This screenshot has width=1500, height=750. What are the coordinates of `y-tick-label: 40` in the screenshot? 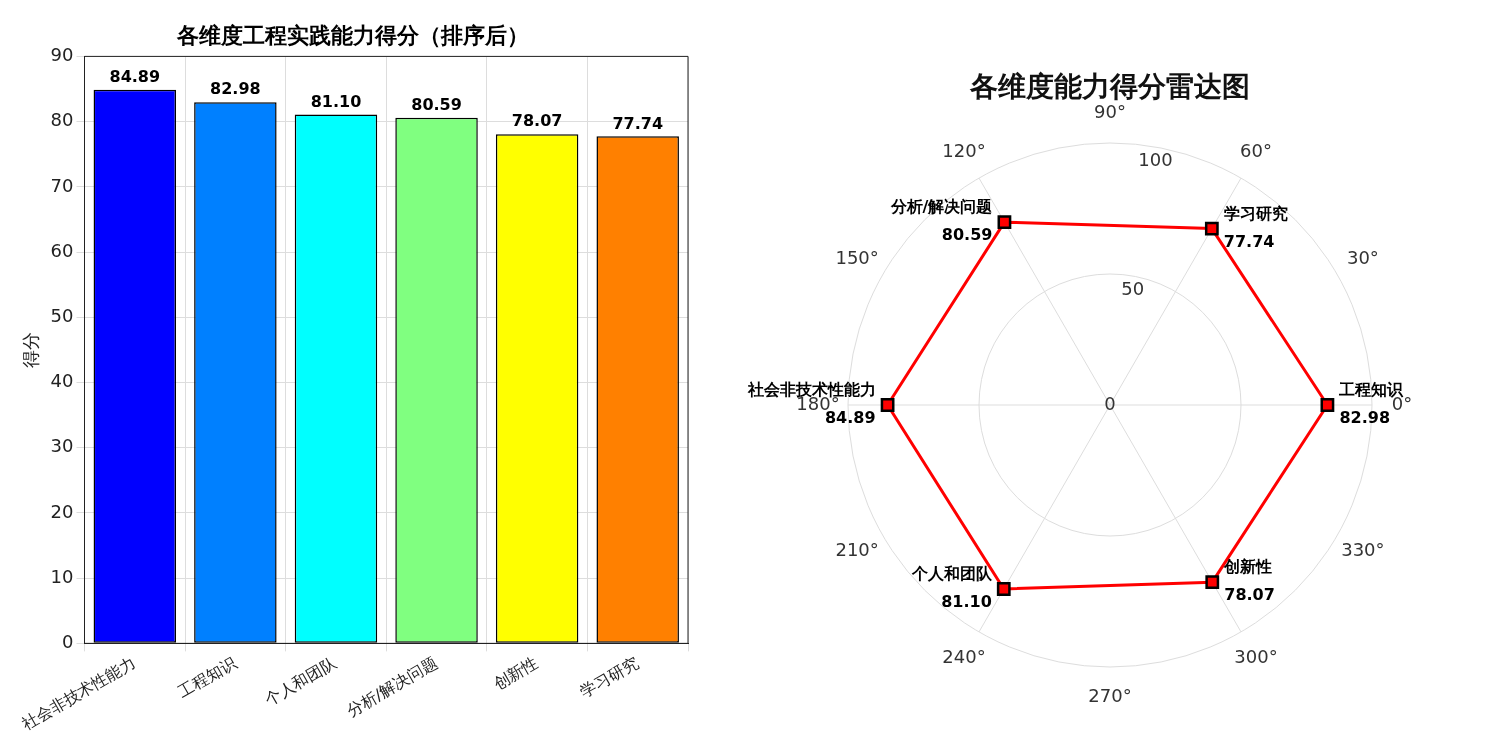 It's located at (62, 381).